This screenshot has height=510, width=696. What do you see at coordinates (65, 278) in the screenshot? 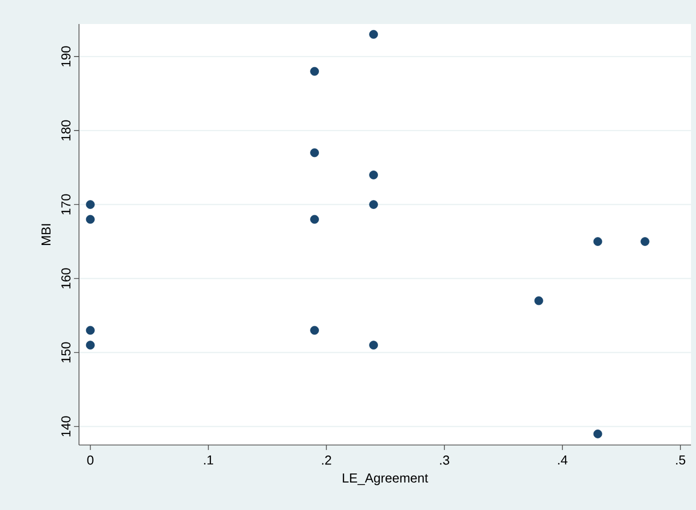
I see `y-tick-label: 160` at bounding box center [65, 278].